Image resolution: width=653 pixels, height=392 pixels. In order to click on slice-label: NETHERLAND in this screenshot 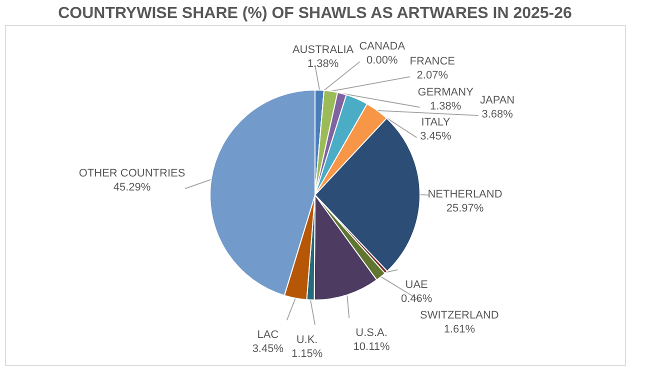, I will do `click(465, 194)`.